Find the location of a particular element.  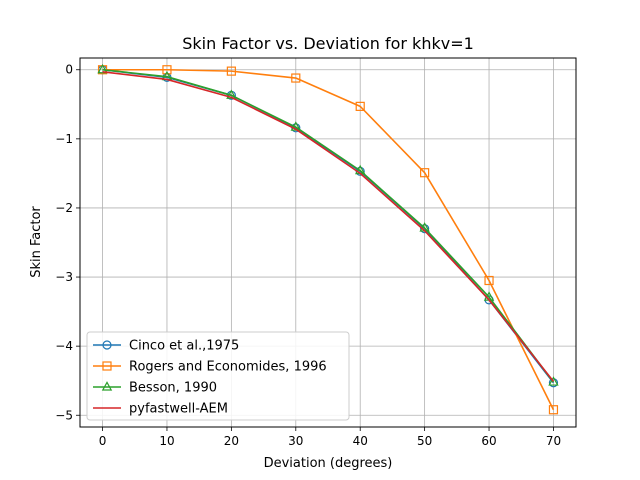

legend-label: Besson, 1990 is located at coordinates (173, 388).